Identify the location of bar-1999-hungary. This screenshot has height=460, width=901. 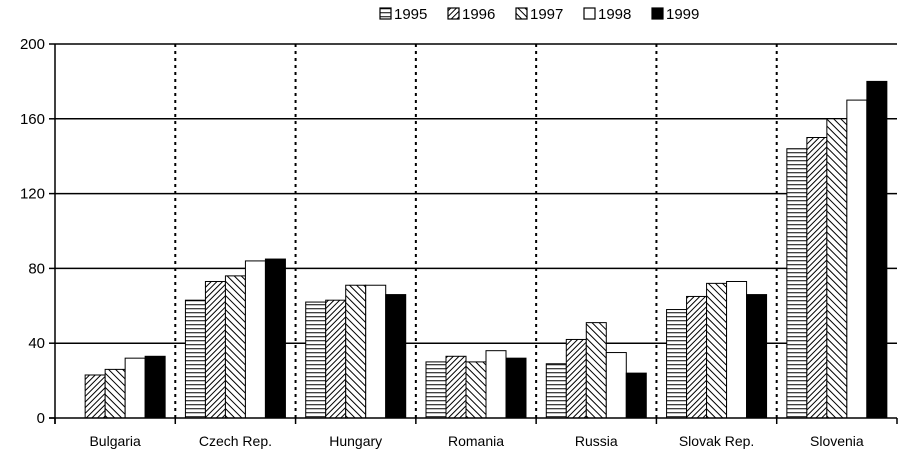
(396, 356).